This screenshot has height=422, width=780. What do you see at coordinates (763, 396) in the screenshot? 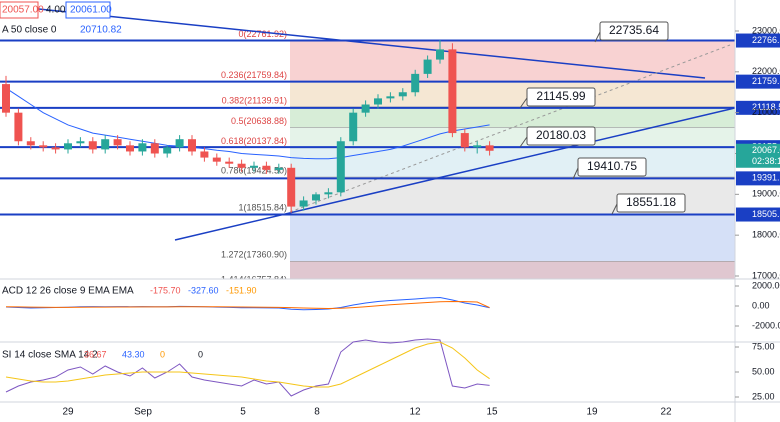
I see `y-tick-label: 25.00` at bounding box center [763, 396].